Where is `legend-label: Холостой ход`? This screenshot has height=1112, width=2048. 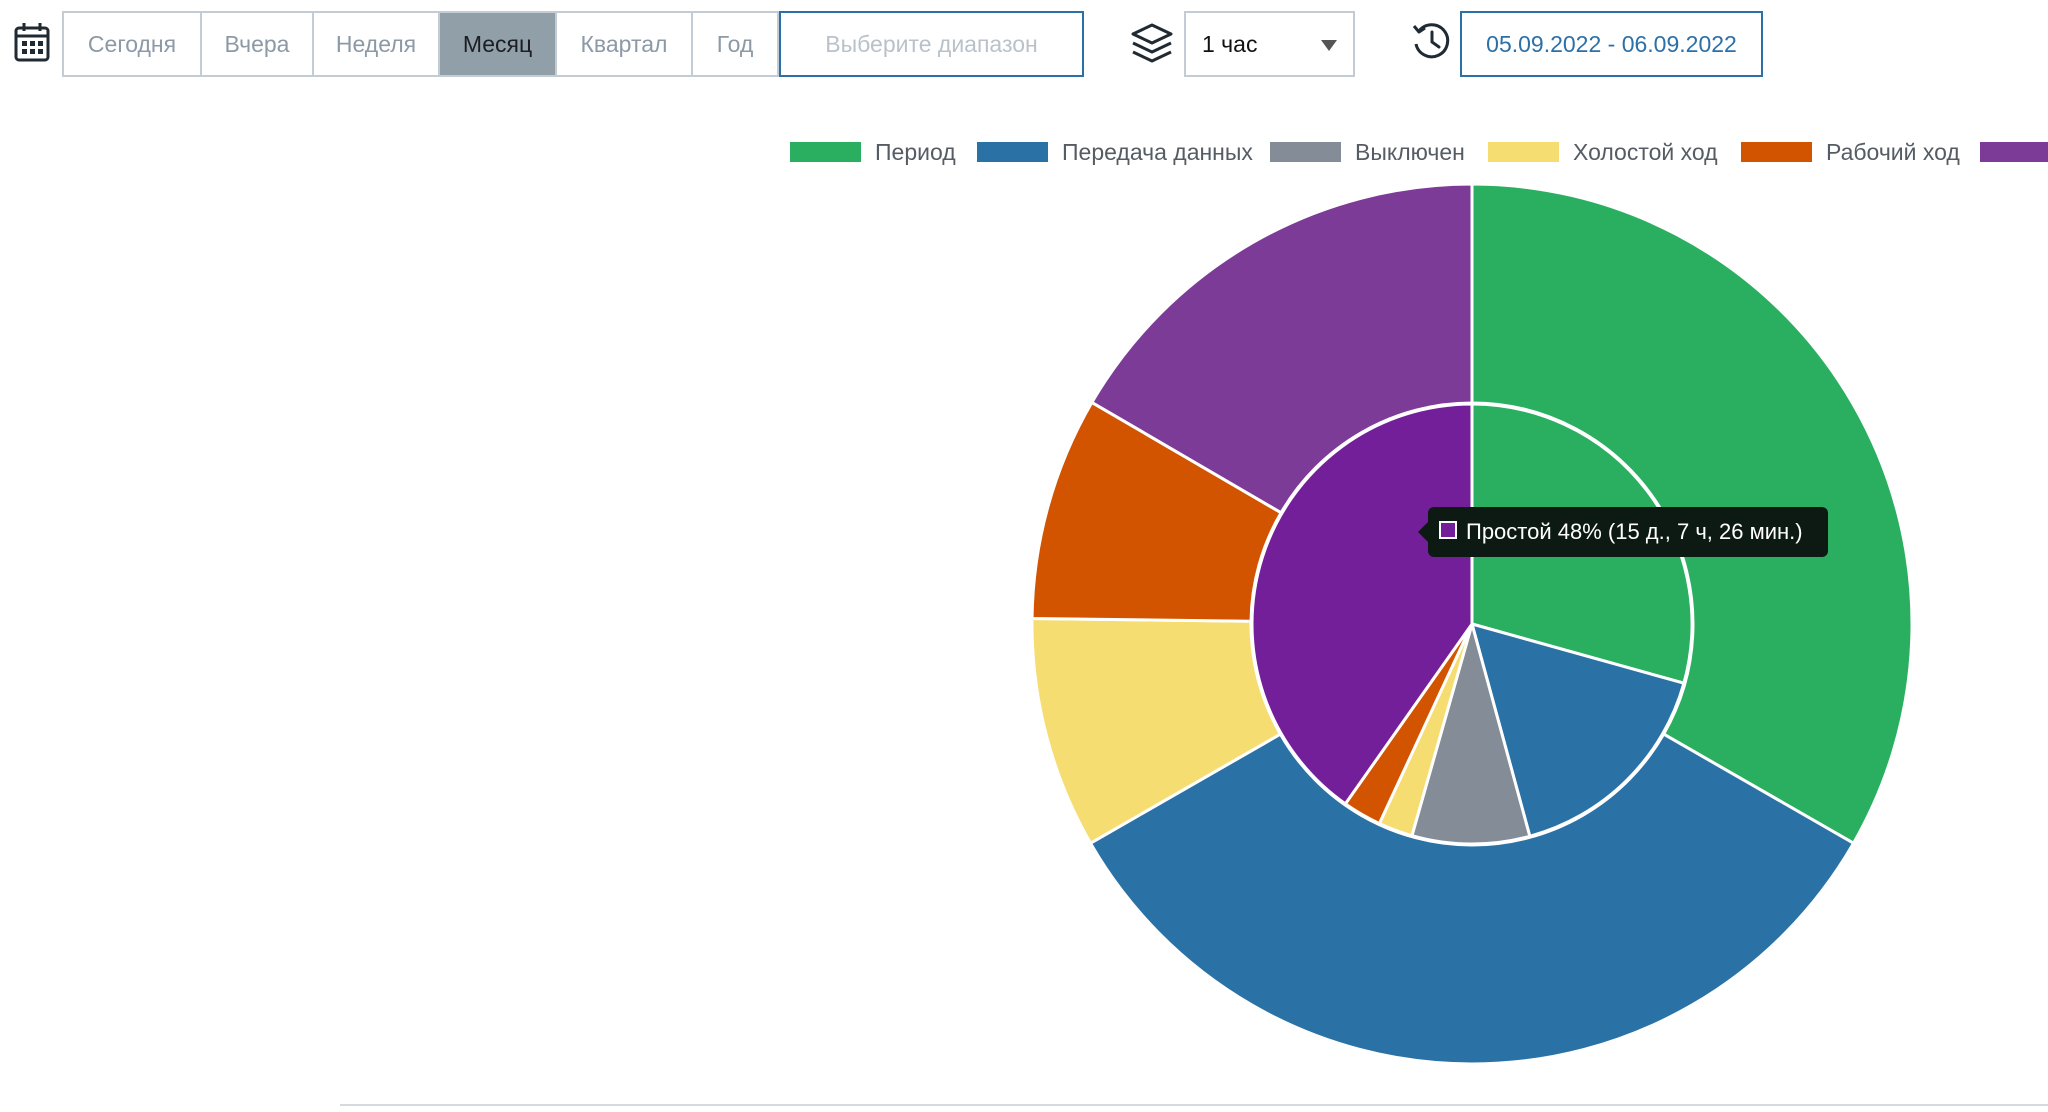 legend-label: Холостой ход is located at coordinates (1645, 152).